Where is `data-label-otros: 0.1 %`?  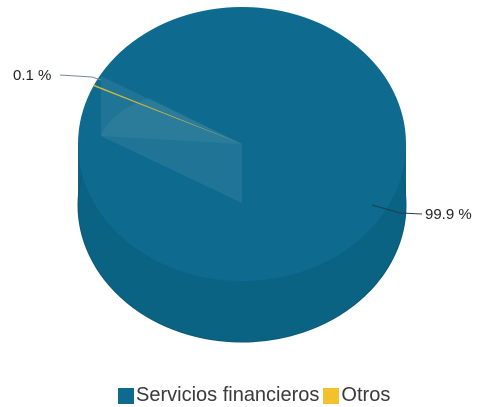
data-label-otros: 0.1 % is located at coordinates (32, 75).